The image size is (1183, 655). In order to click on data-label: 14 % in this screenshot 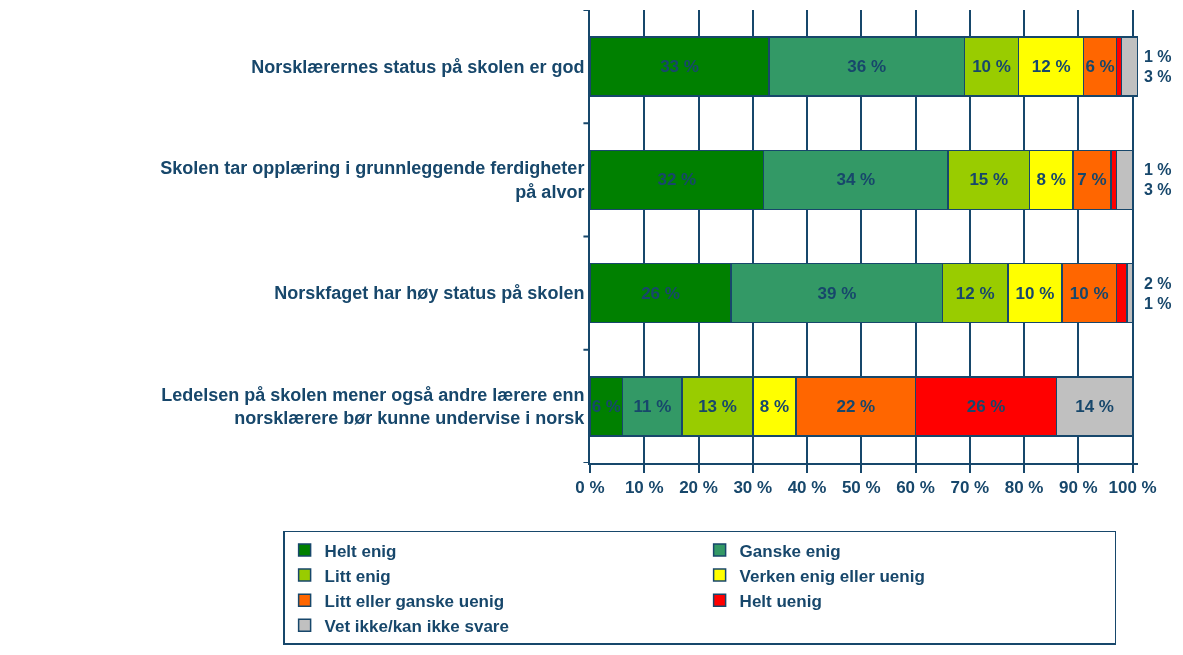, I will do `click(1094, 406)`.